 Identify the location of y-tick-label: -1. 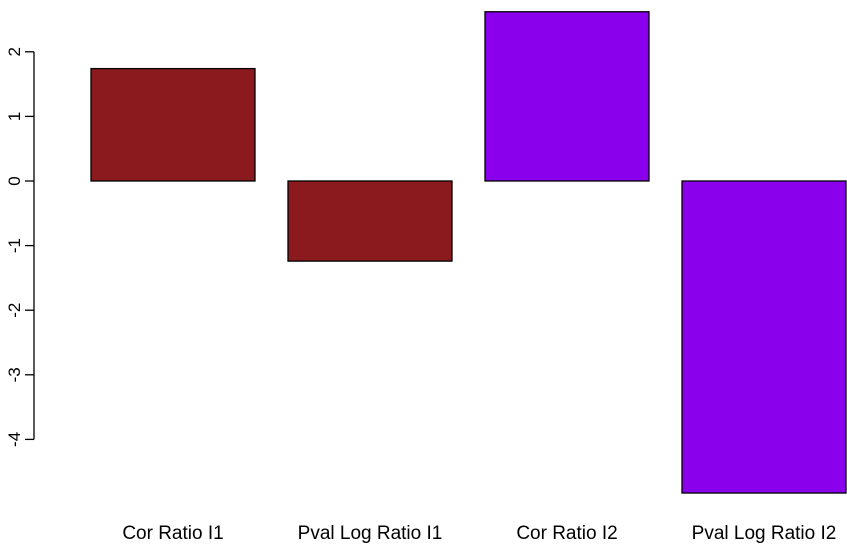
(14, 245).